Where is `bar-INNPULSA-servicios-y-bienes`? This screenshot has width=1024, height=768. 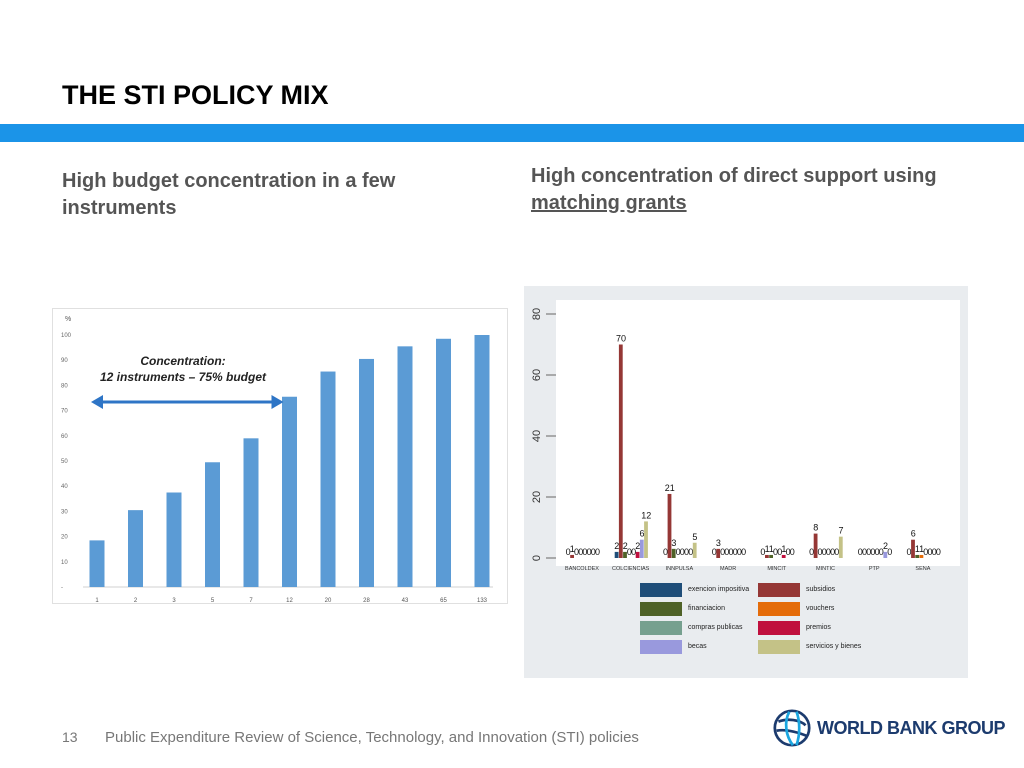 bar-INNPULSA-servicios-y-bienes is located at coordinates (694, 550).